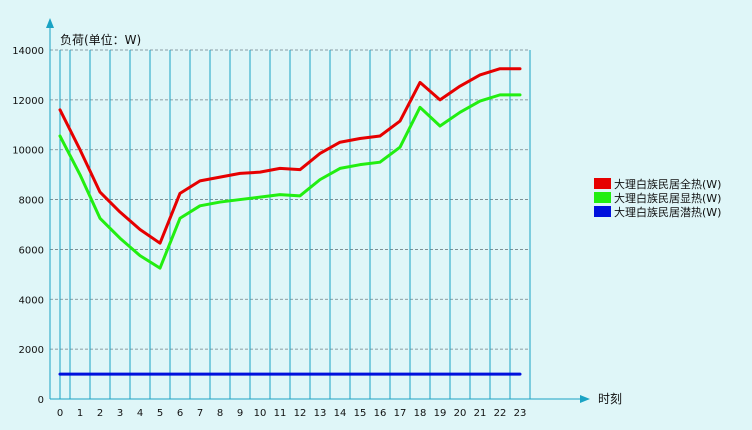 The image size is (752, 430). What do you see at coordinates (400, 413) in the screenshot?
I see `x-tick-label: 17` at bounding box center [400, 413].